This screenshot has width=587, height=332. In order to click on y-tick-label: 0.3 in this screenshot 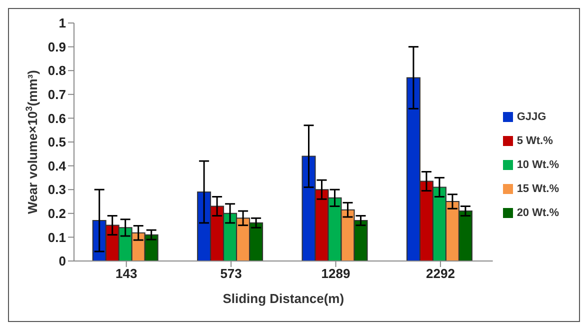, I will do `click(57, 190)`.